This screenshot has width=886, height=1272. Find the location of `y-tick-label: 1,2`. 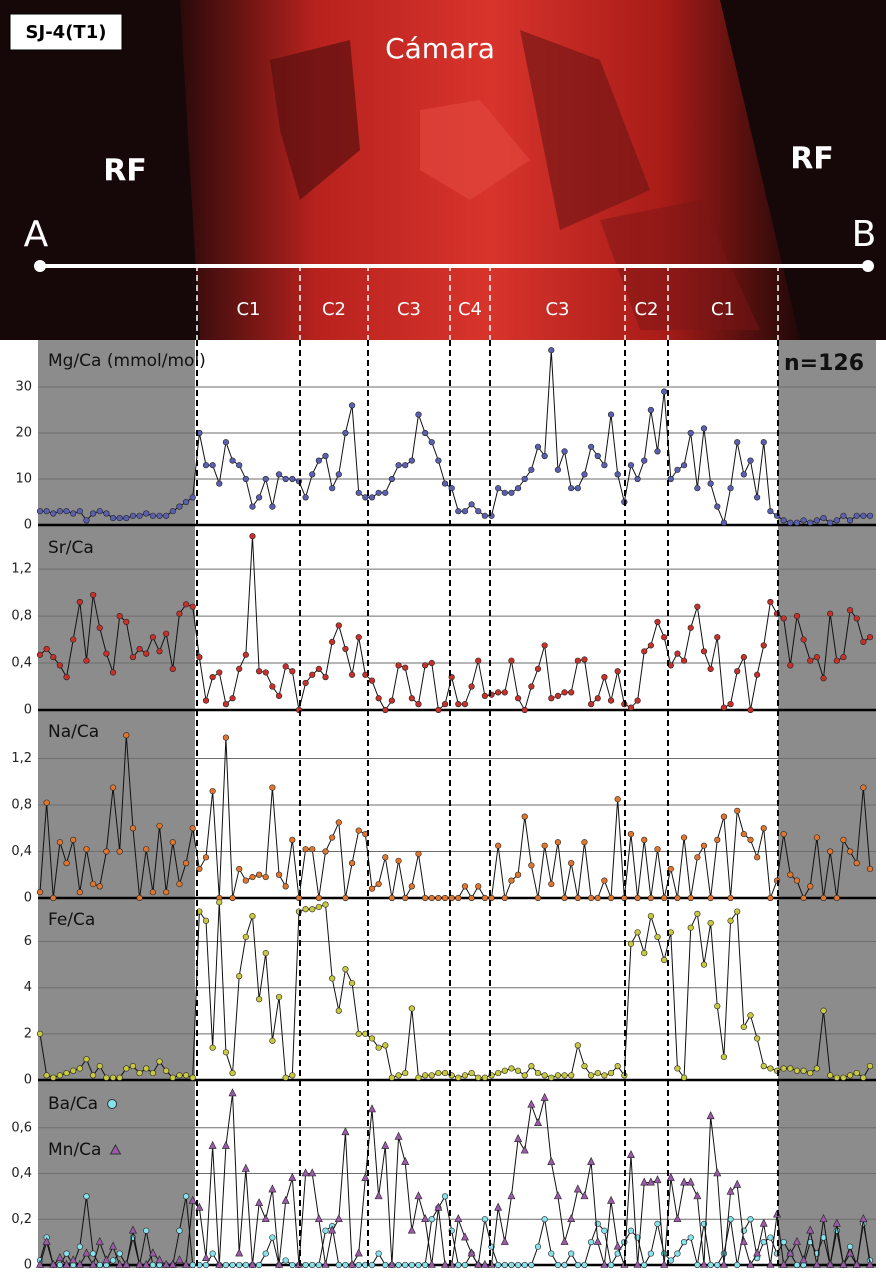

y-tick-label: 1,2 is located at coordinates (21, 569).